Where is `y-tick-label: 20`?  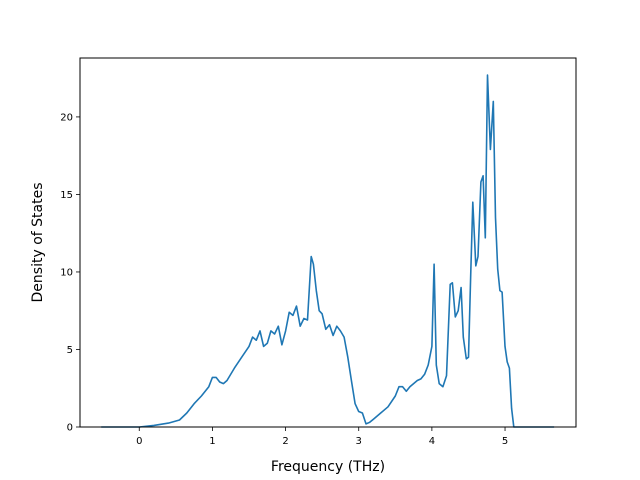 y-tick-label: 20 is located at coordinates (66, 117).